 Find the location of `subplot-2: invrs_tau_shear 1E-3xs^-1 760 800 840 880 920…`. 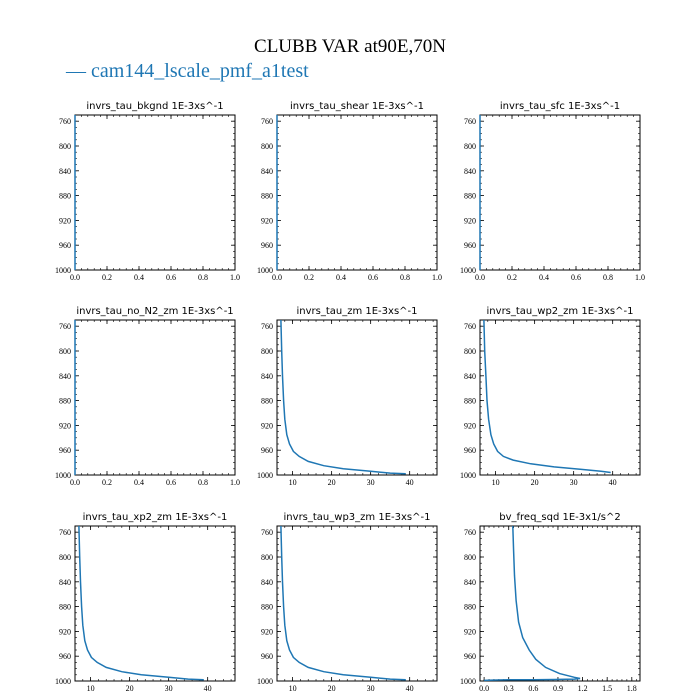

subplot-2: invrs_tau_shear 1E-3xs^-1 760 800 840 880 920… is located at coordinates (349, 191).